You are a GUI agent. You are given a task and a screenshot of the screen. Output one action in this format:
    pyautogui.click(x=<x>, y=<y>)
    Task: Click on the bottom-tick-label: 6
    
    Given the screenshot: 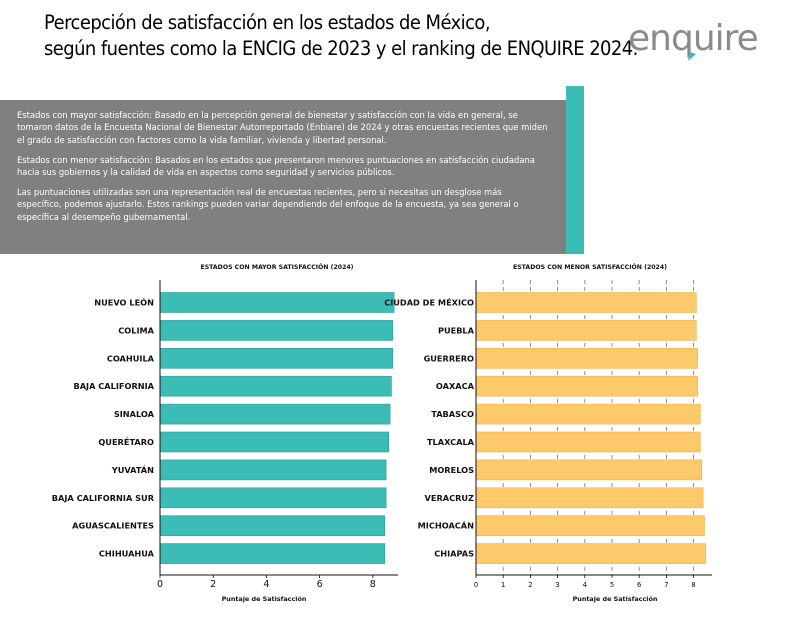 What is the action you would take?
    pyautogui.click(x=639, y=585)
    